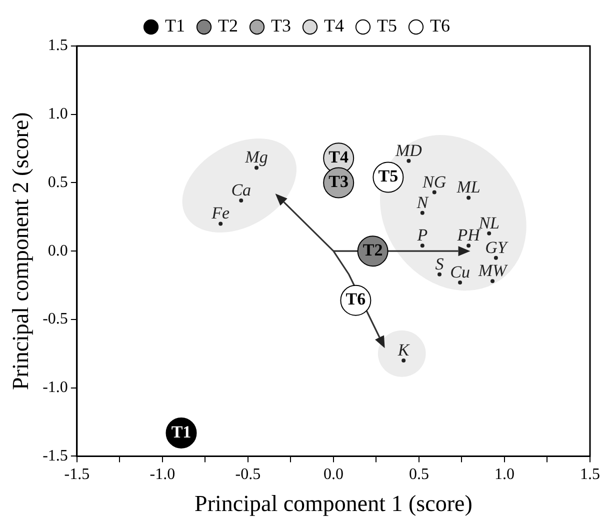  Describe the element at coordinates (163, 475) in the screenshot. I see `text: -1.0` at that location.